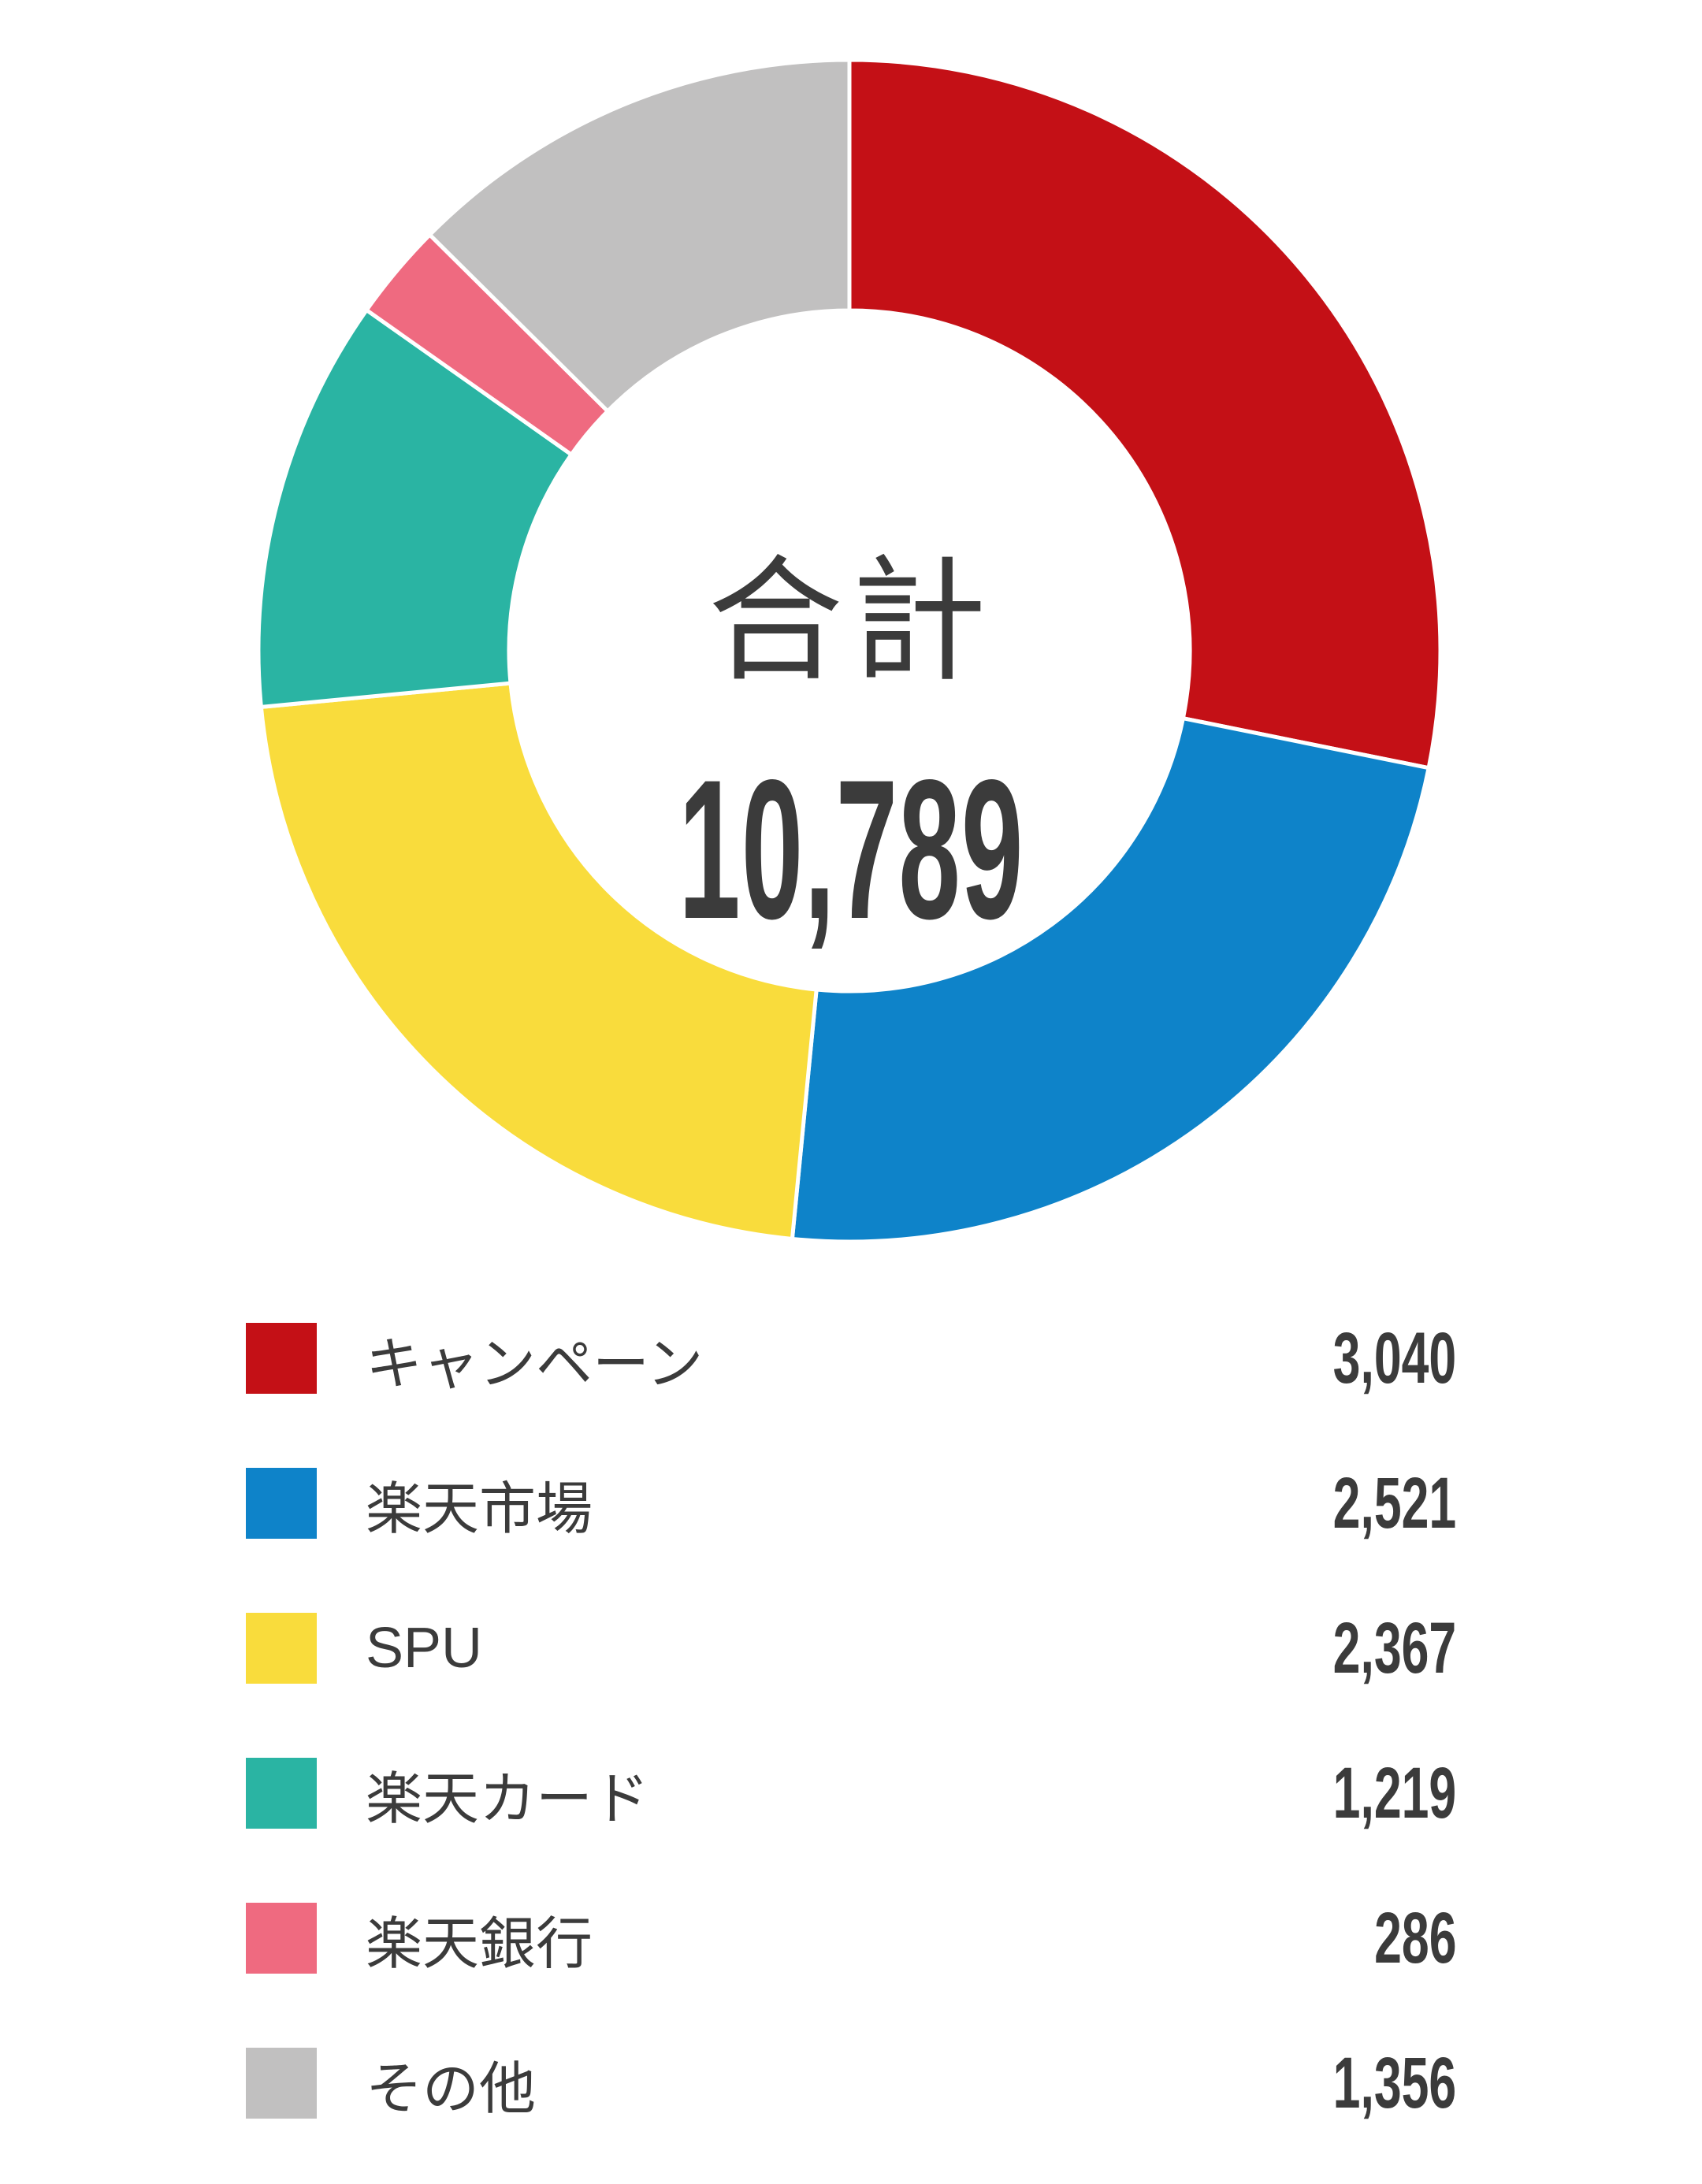 The image size is (1702, 2184). Describe the element at coordinates (451, 2089) in the screenshot. I see `legend-label-other: その他` at that location.